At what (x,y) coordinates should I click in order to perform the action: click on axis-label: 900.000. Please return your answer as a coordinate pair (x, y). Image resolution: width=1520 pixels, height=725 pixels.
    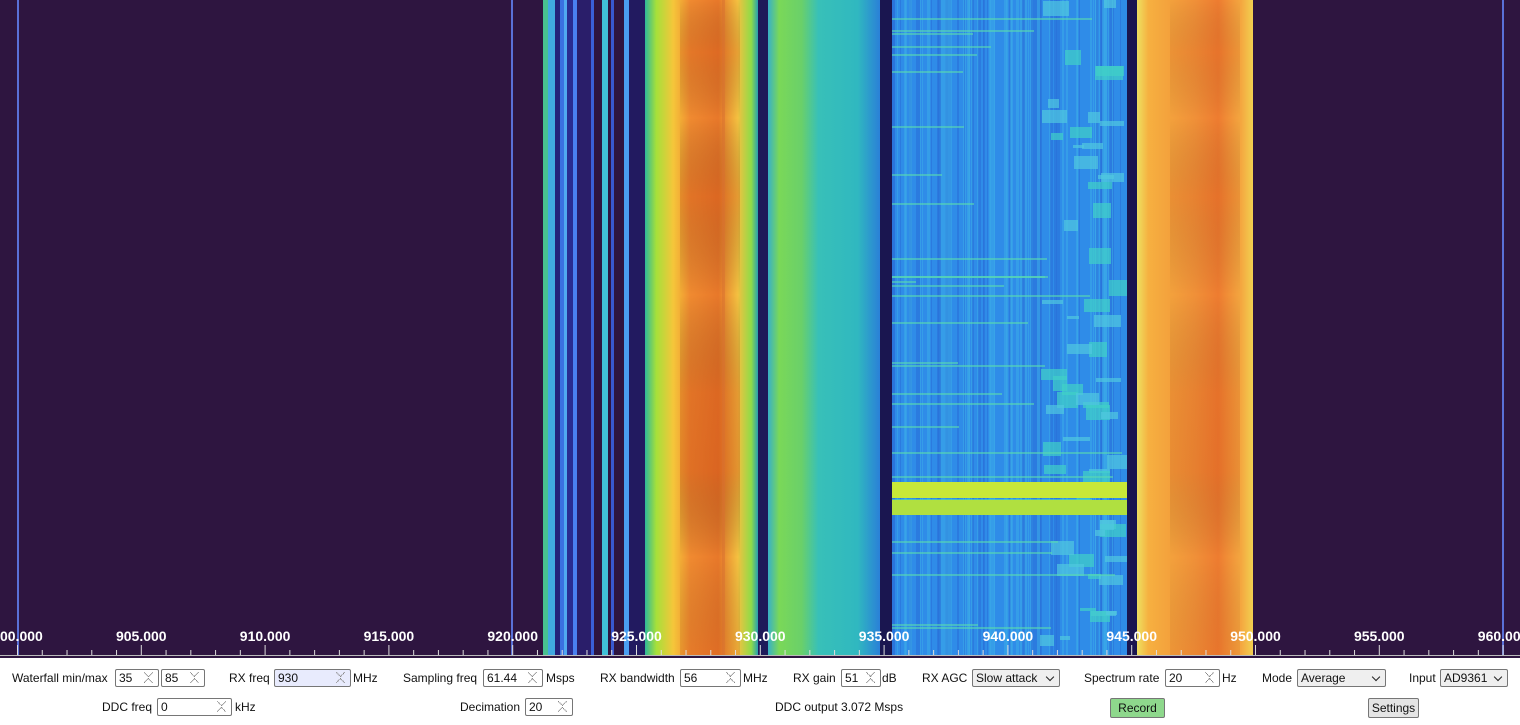
    Looking at the image, I should click on (21, 636).